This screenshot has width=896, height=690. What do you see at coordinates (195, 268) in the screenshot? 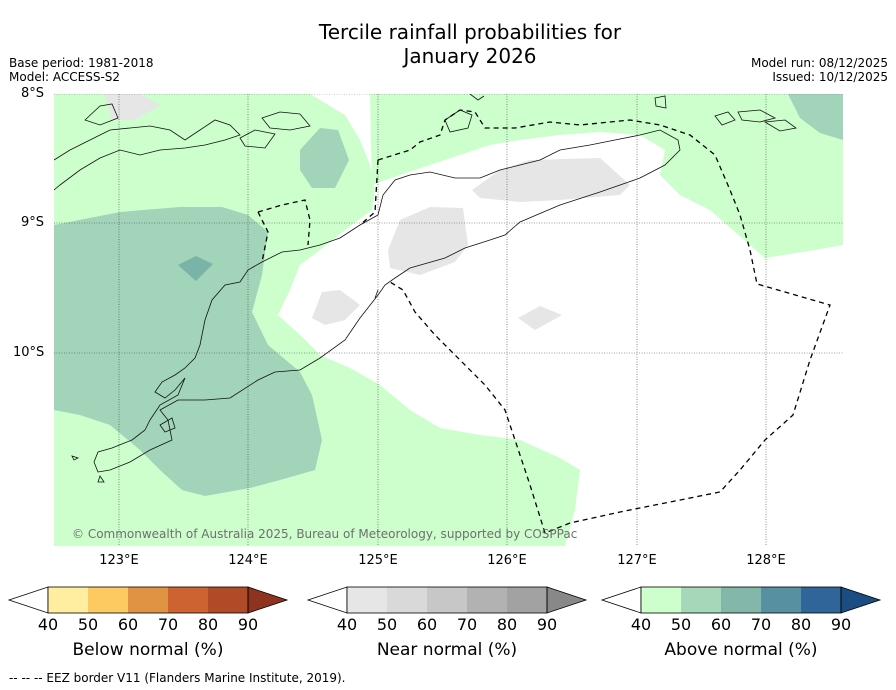
I see `above-normal-60-spot` at bounding box center [195, 268].